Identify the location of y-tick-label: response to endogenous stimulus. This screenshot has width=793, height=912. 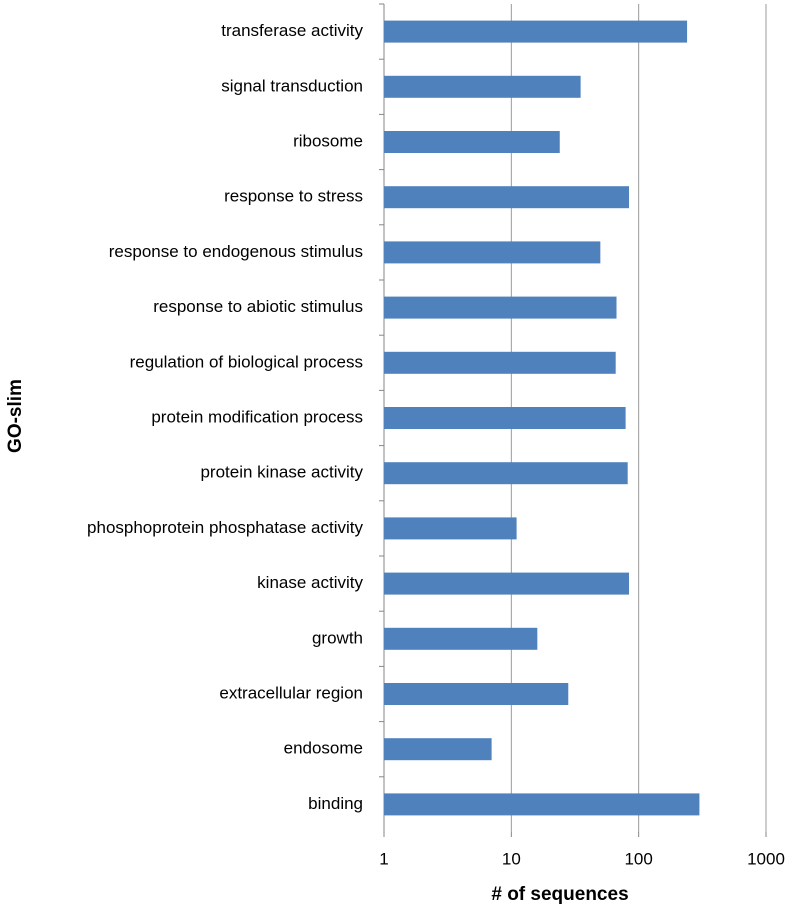
(236, 251).